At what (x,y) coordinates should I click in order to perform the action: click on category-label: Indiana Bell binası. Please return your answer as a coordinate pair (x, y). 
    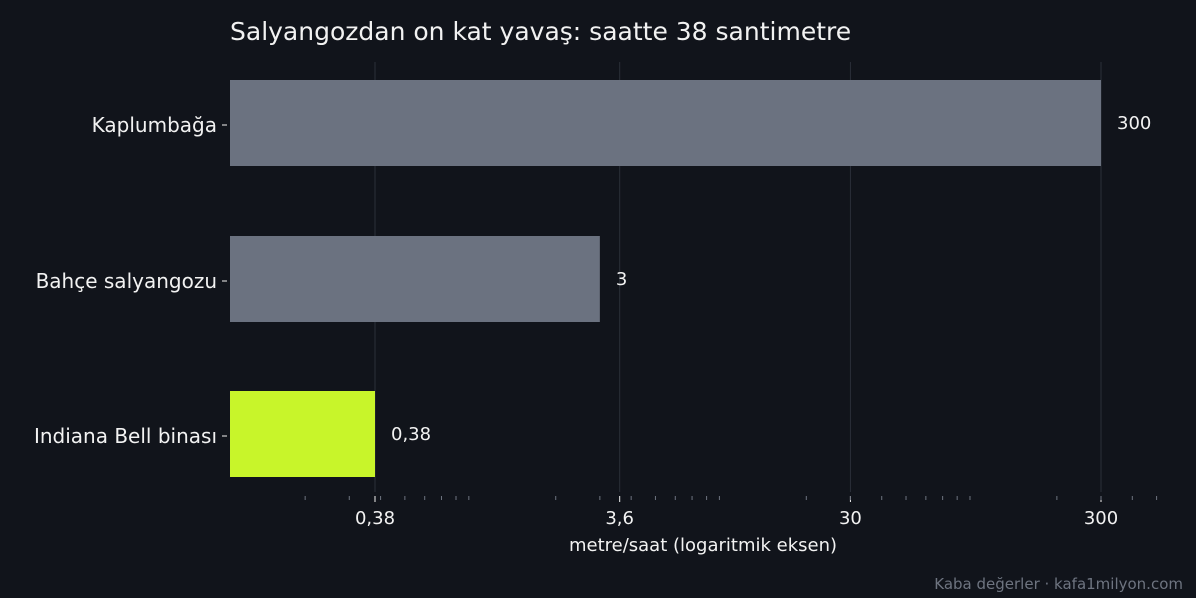
    Looking at the image, I should click on (125, 436).